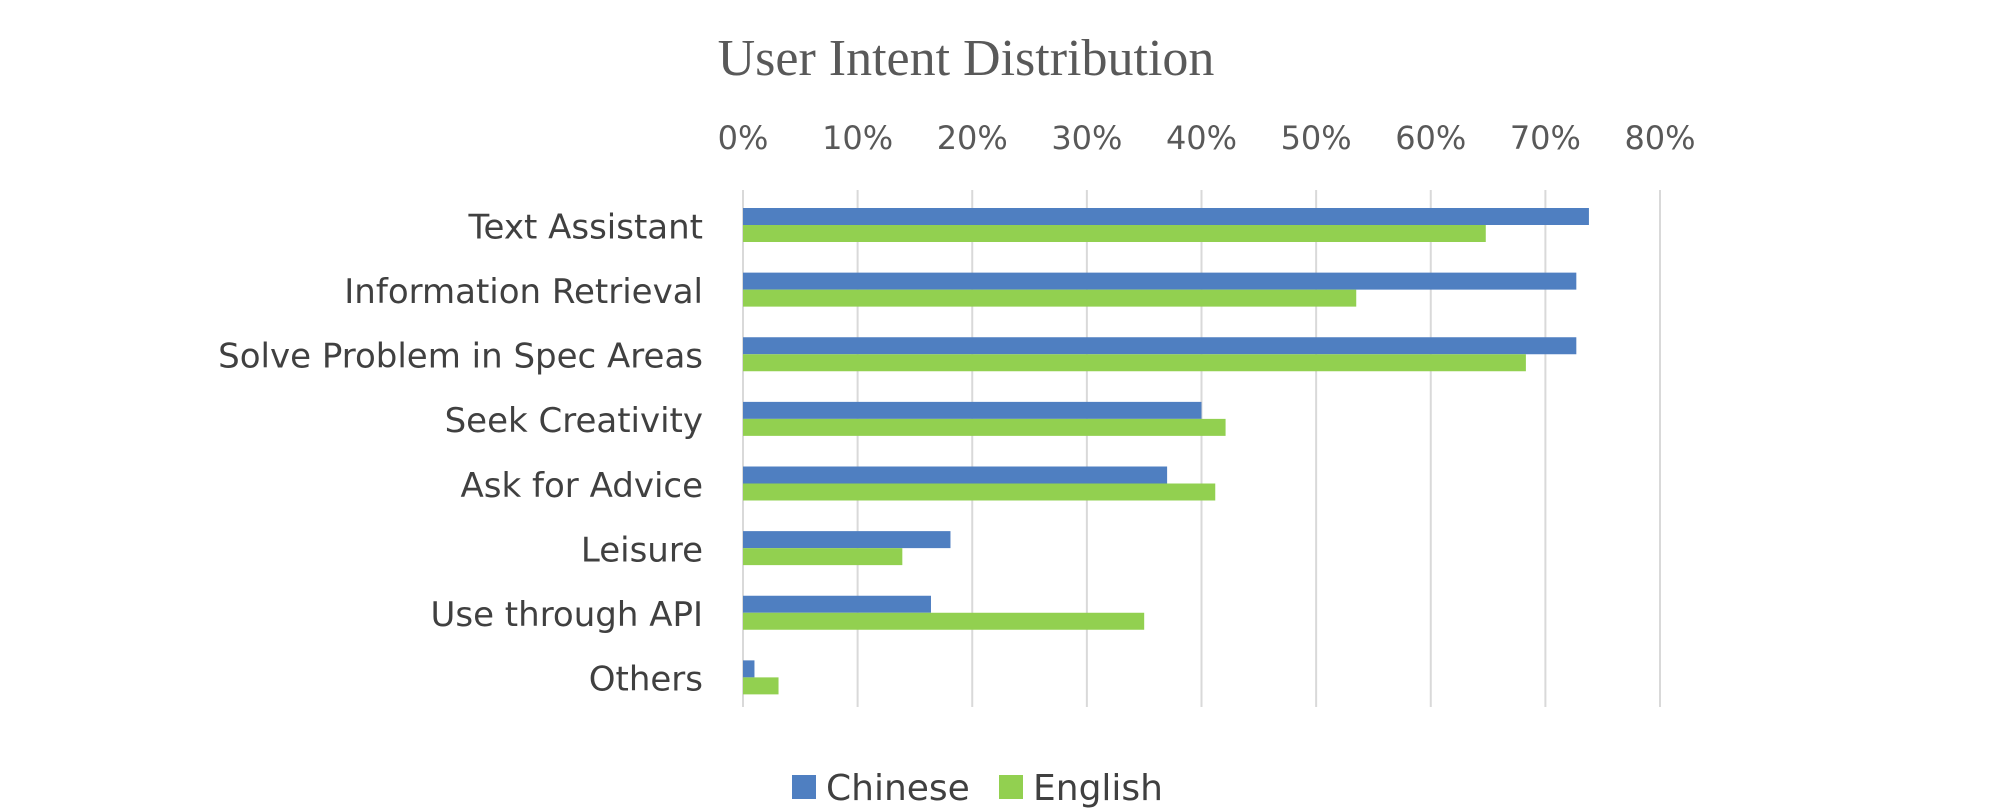 This screenshot has height=812, width=2000. I want to click on category-label: Seek Creativity, so click(574, 421).